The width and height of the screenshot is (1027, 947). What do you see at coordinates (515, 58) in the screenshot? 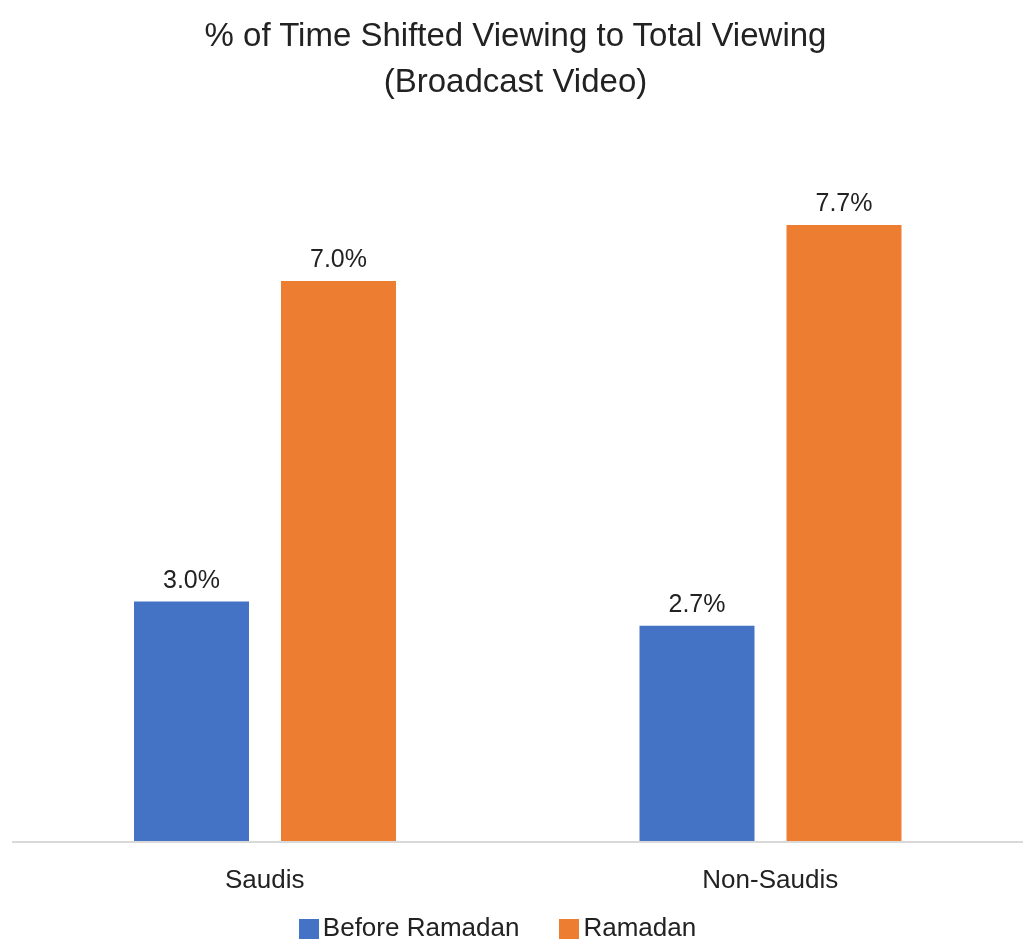
I see `chart-title: % of Time Shifted Viewing to Total Viewing (Broadcast Video)` at bounding box center [515, 58].